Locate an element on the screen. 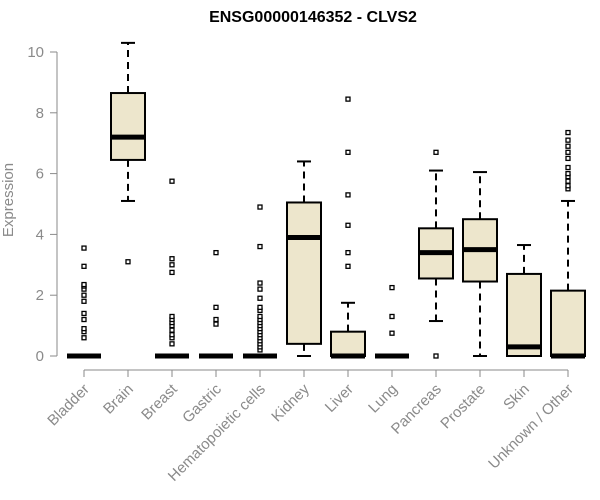  y-tick-label: 10 is located at coordinates (35, 52).